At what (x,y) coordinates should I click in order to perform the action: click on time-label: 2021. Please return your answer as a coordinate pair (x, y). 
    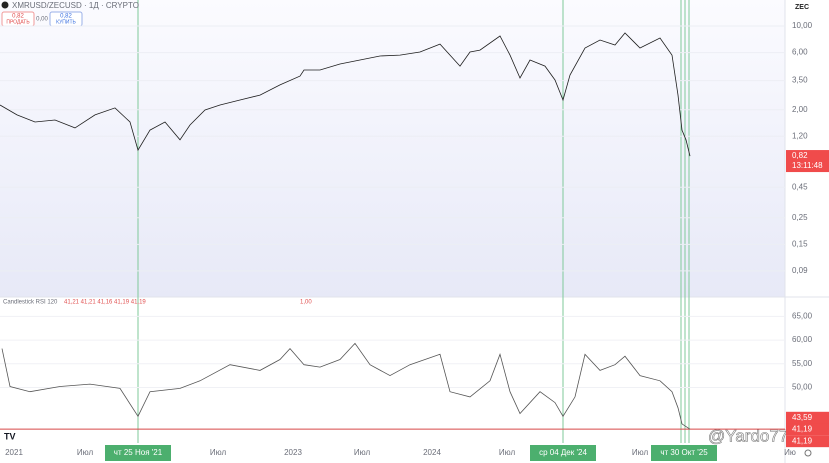
    Looking at the image, I should click on (14, 452).